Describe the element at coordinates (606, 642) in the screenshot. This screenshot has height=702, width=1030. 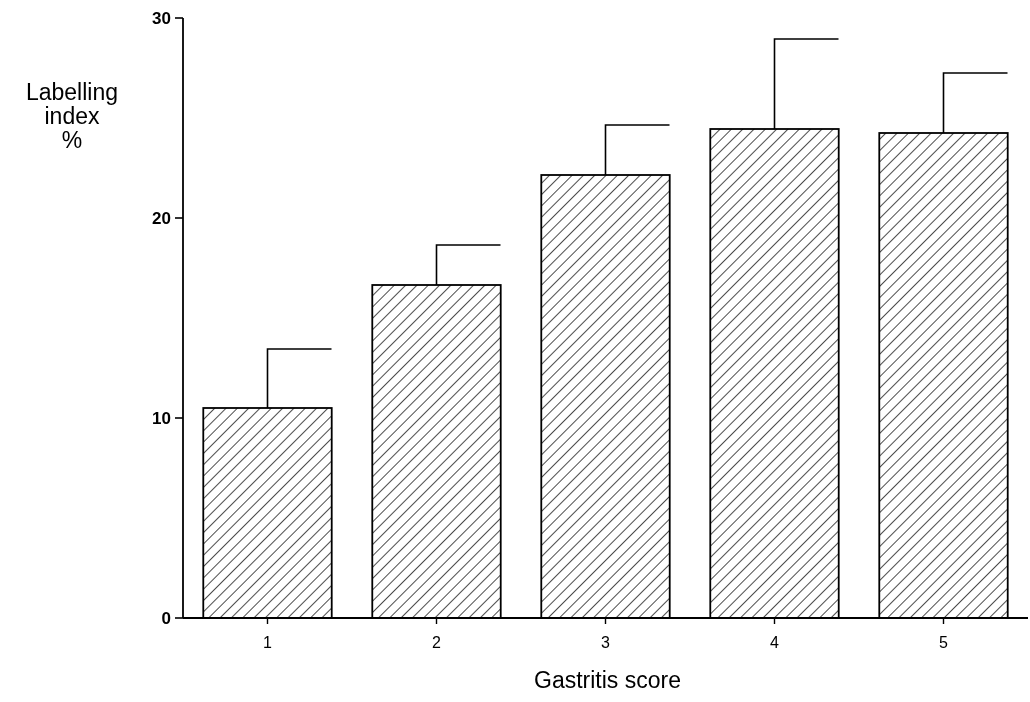
I see `x-tick-label: 3` at that location.